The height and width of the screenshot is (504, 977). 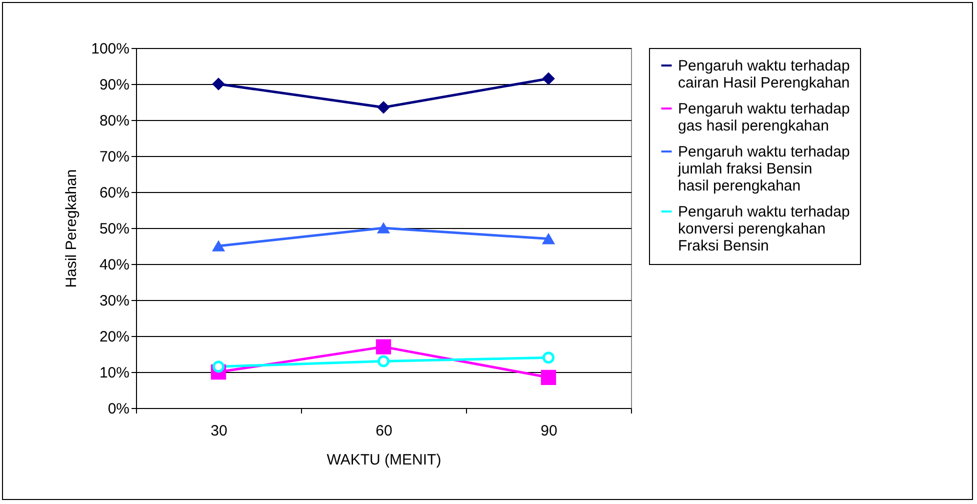 What do you see at coordinates (114, 373) in the screenshot?
I see `y-tick-label: 10%` at bounding box center [114, 373].